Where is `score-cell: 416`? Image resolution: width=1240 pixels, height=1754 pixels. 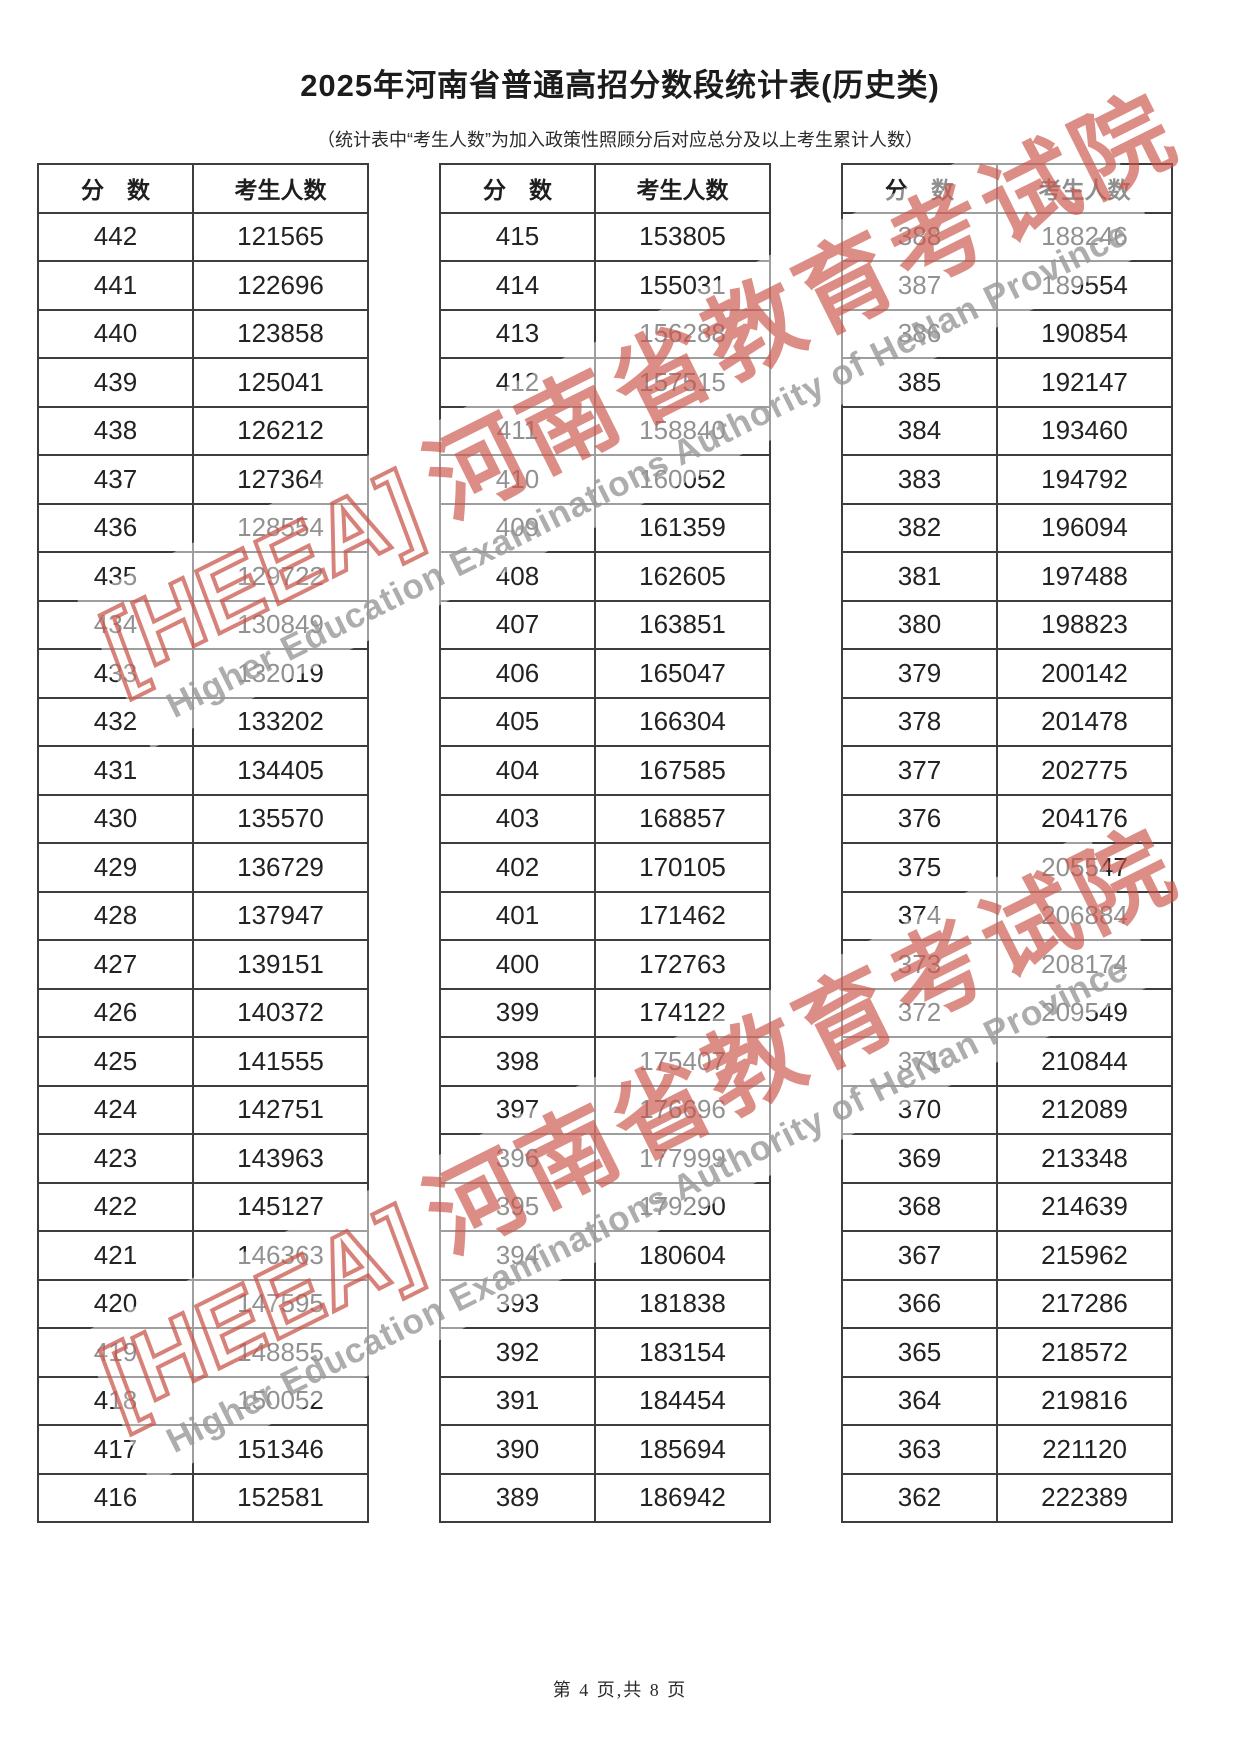
score-cell: 416 is located at coordinates (115, 1497).